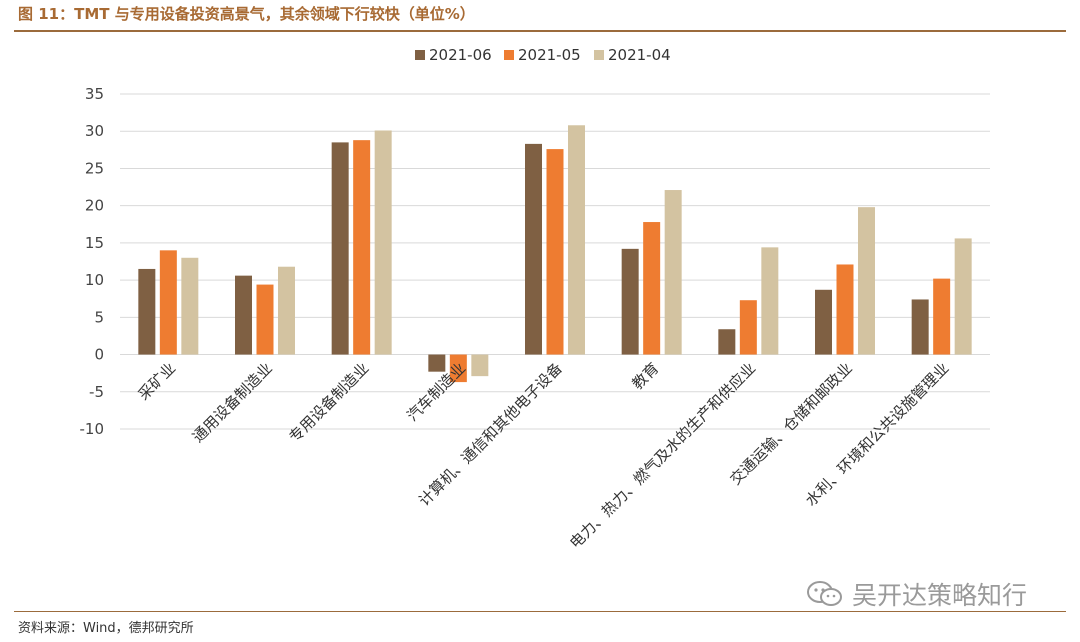 Image resolution: width=1080 pixels, height=642 pixels. What do you see at coordinates (329, 402) in the screenshot?
I see `category-label: 专用设备制造业` at bounding box center [329, 402].